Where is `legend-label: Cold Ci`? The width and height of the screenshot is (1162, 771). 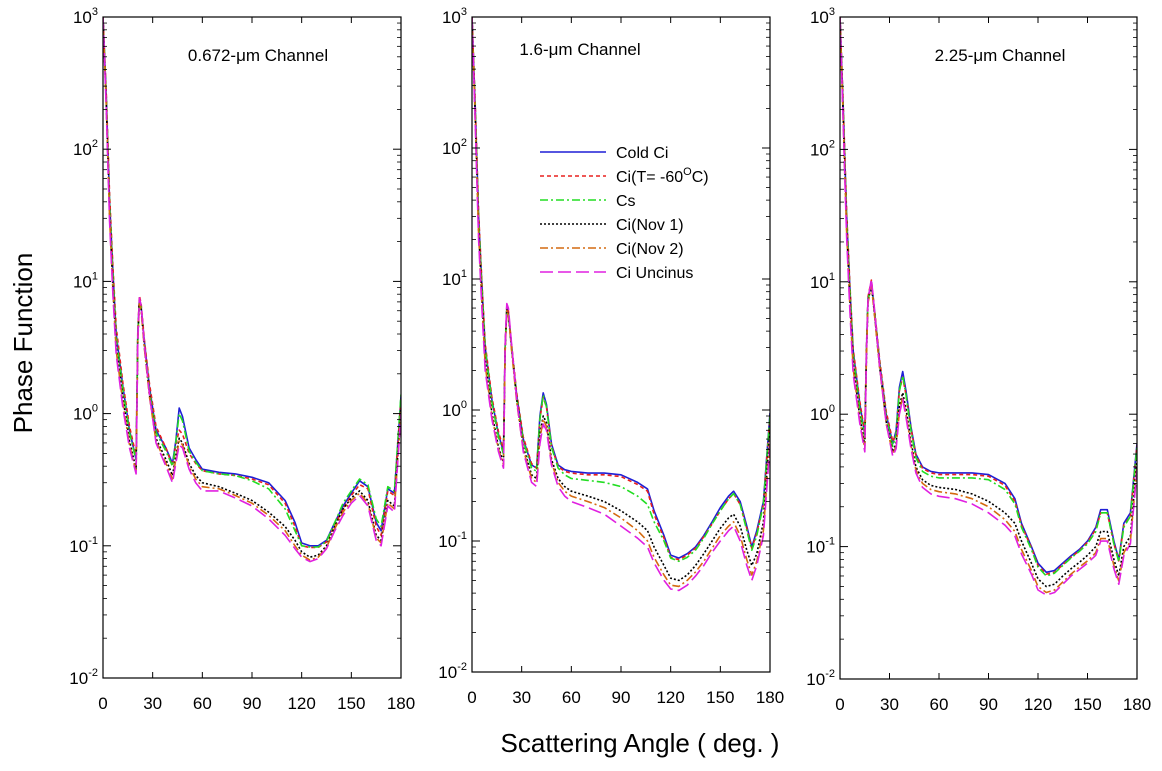
legend-label: Cold Ci is located at coordinates (642, 153).